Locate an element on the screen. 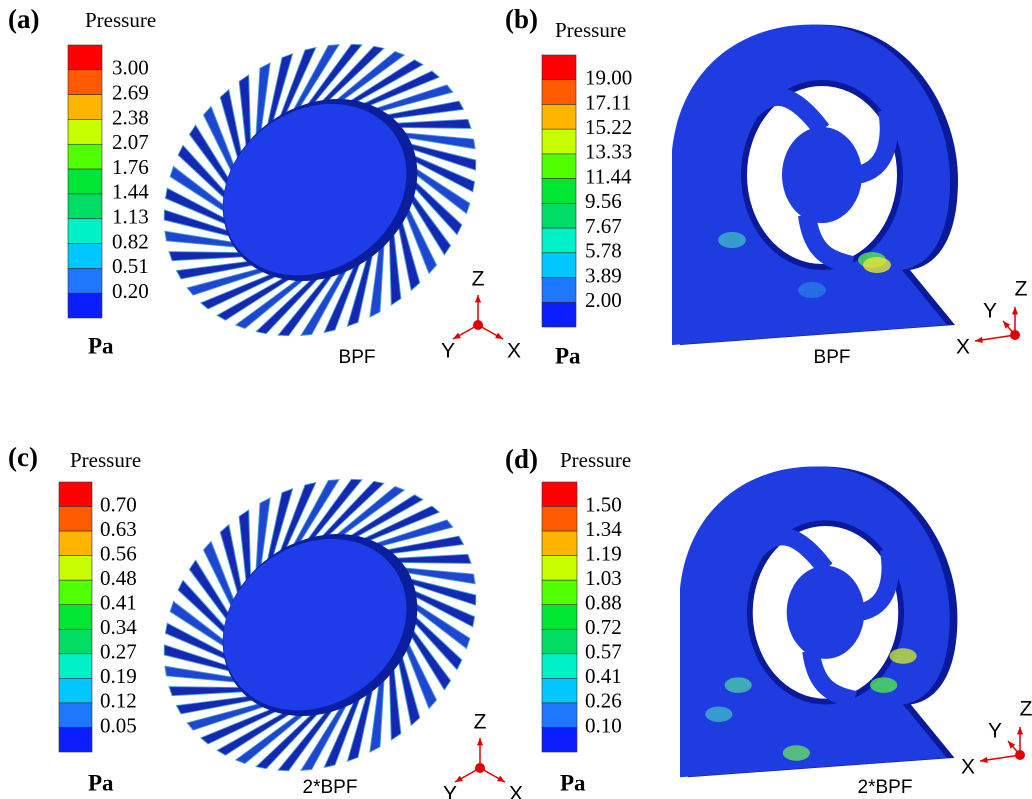 This screenshot has width=1032, height=799. panel-label: (d) is located at coordinates (521, 459).